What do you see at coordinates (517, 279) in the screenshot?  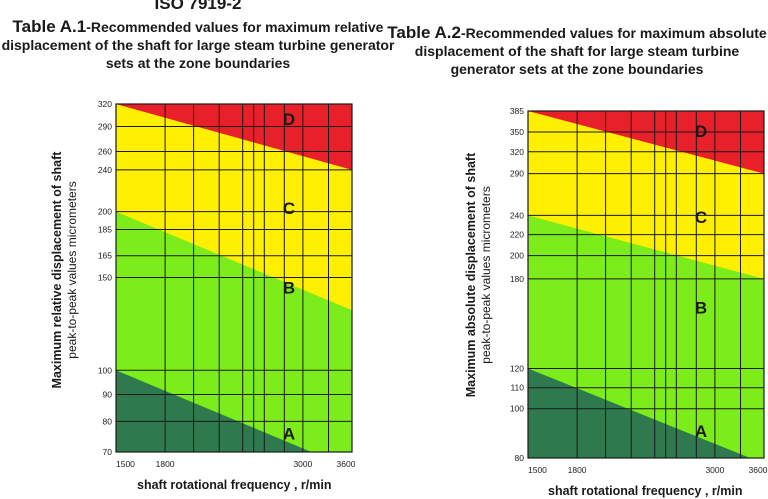 I see `y-tick-label: 180` at bounding box center [517, 279].